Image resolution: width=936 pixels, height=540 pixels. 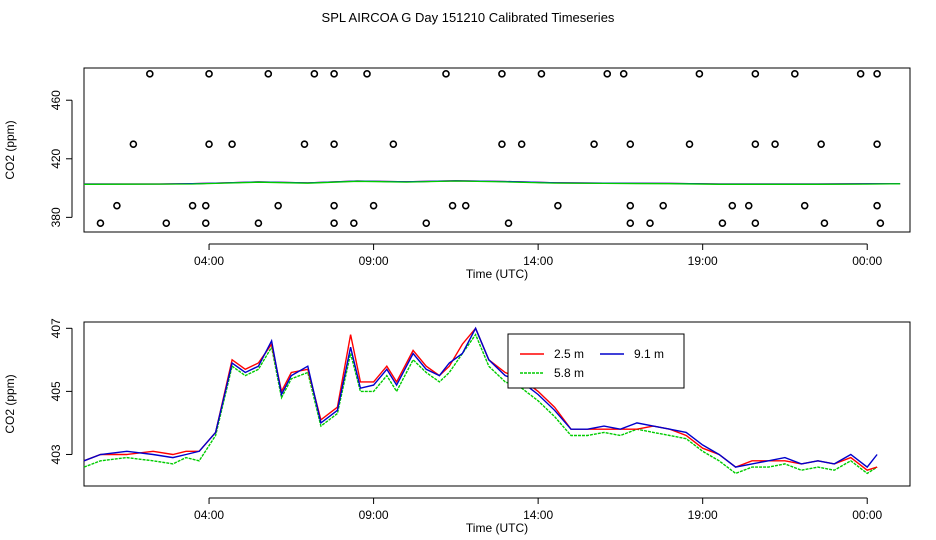 What do you see at coordinates (497, 528) in the screenshot?
I see `bottom-panel-x-axis-label: Time (UTC)` at bounding box center [497, 528].